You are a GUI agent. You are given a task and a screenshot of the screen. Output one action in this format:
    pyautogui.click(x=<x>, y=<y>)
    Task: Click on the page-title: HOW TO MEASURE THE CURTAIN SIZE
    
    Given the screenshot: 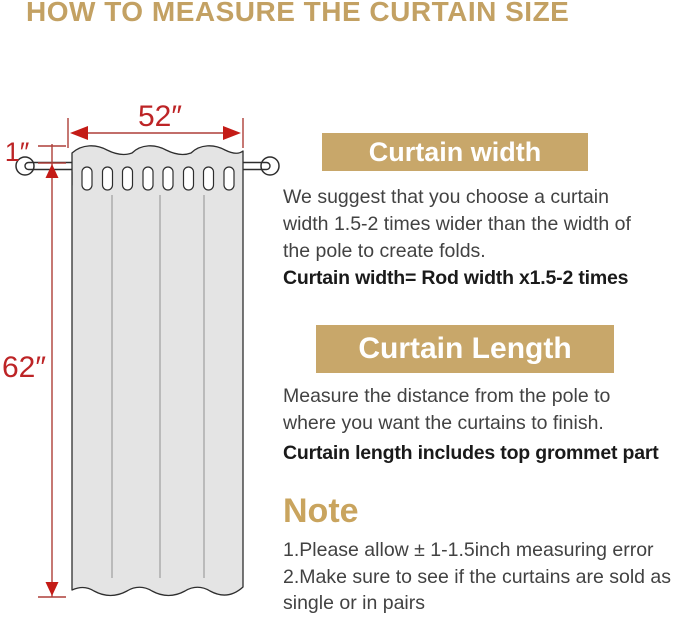 What is the action you would take?
    pyautogui.click(x=298, y=13)
    